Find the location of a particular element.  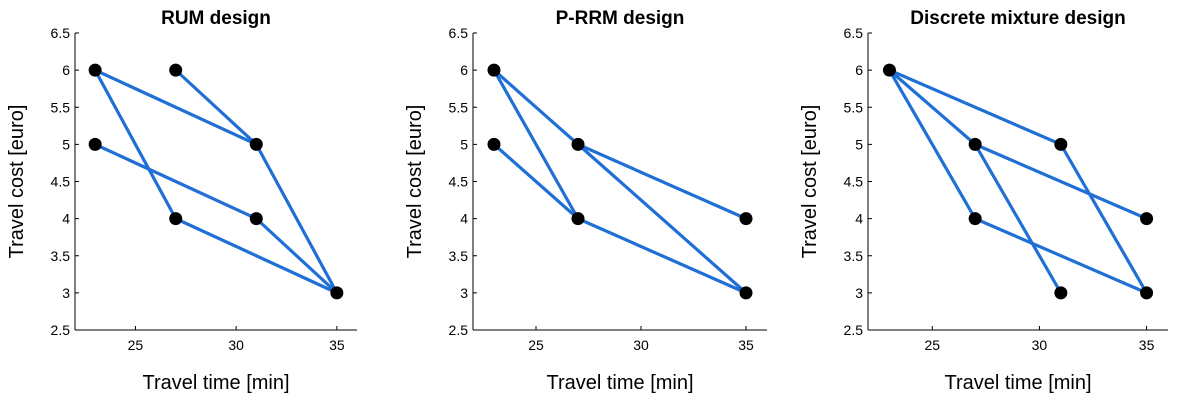

chart-title: RUM design is located at coordinates (216, 18).